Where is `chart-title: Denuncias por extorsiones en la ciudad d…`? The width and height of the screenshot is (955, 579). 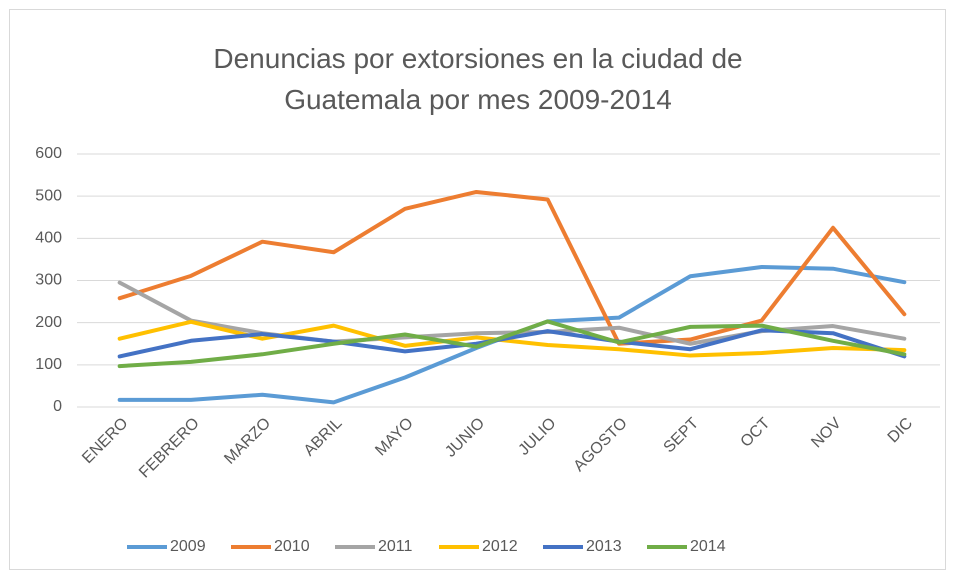 chart-title: Denuncias por extorsiones en la ciudad d… is located at coordinates (478, 79).